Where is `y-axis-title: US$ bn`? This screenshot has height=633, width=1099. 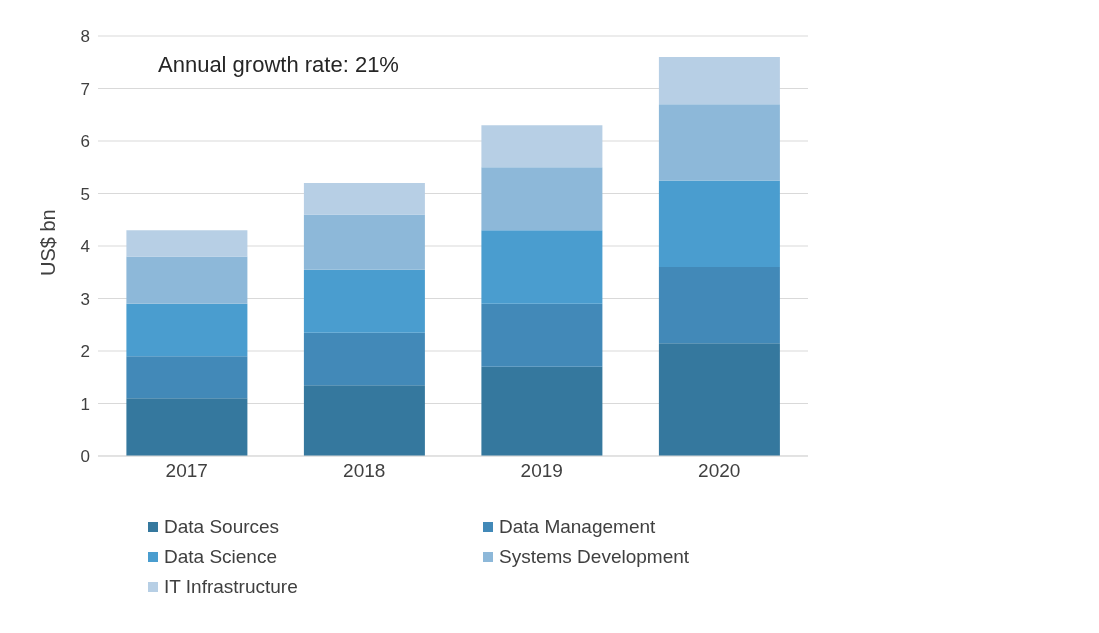 y-axis-title: US$ bn is located at coordinates (48, 242).